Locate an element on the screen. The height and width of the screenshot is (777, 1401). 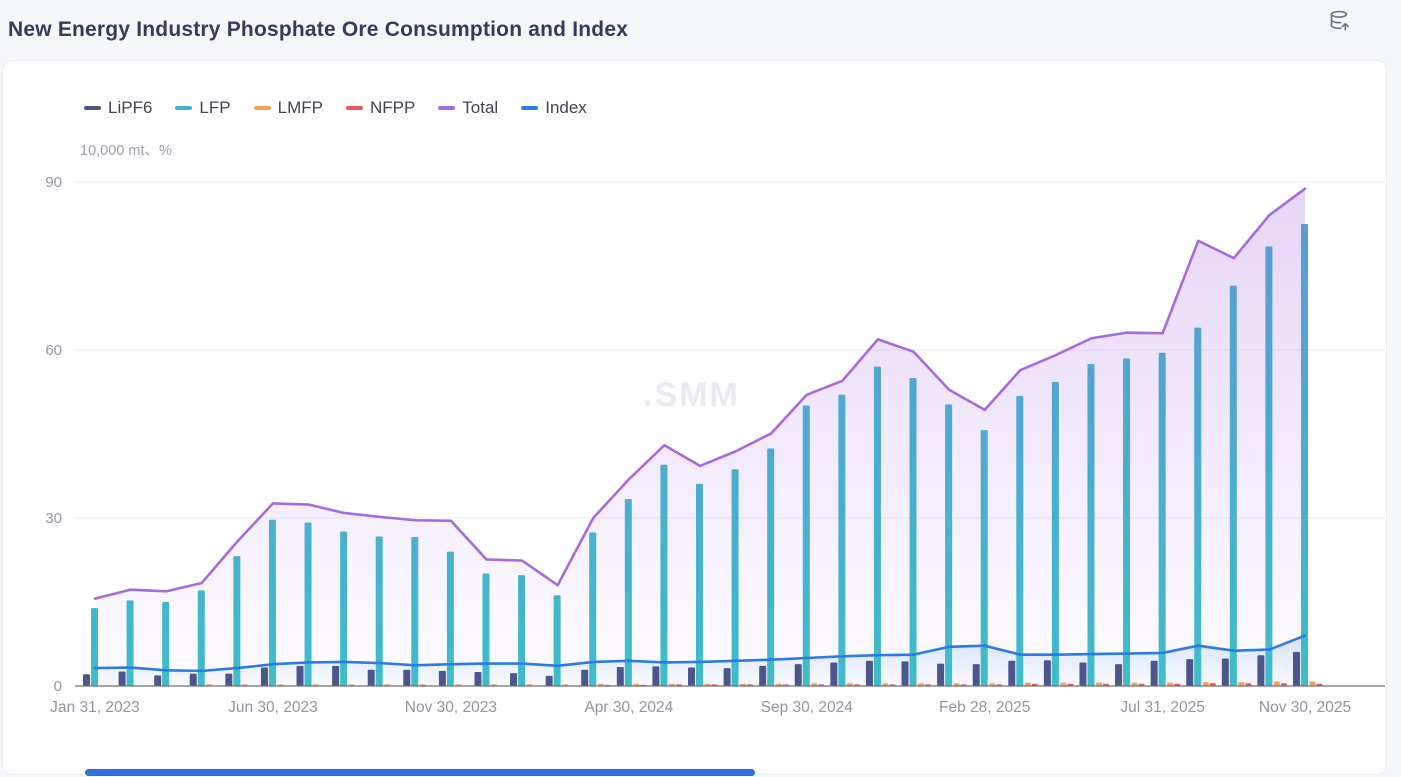
legend-item-index: Index is located at coordinates (554, 108).